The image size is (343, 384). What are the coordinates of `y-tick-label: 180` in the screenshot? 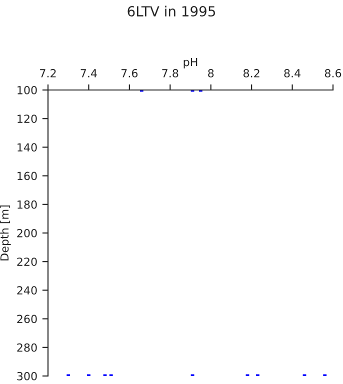 It's located at (27, 204).